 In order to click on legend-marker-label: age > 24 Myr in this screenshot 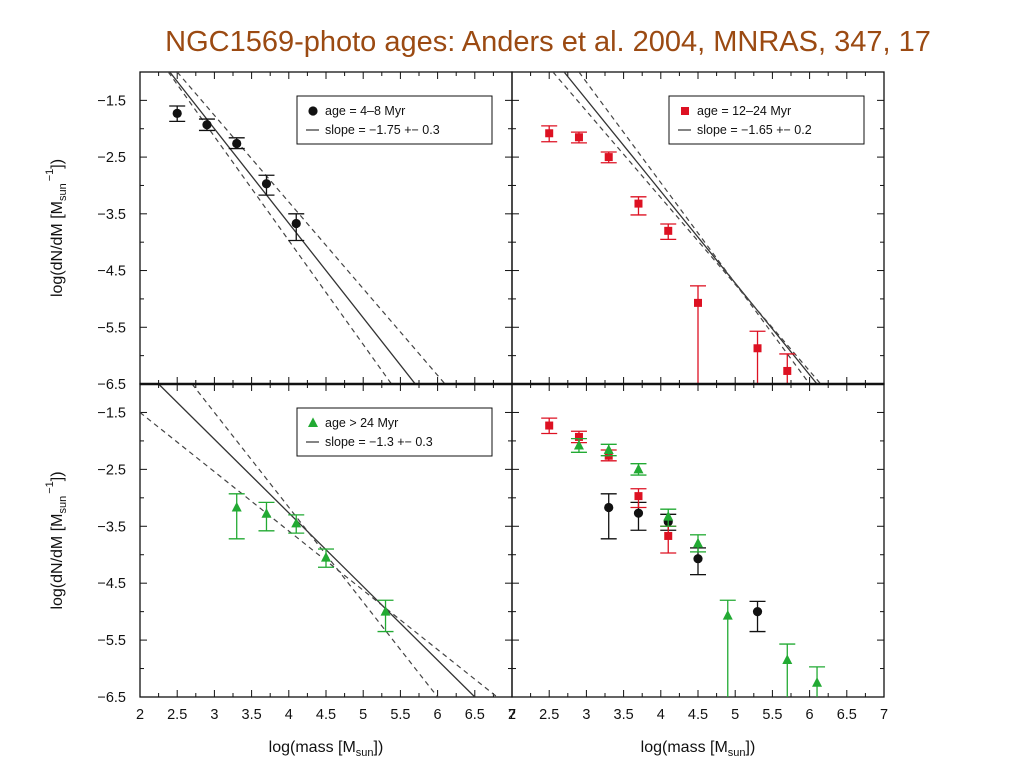, I will do `click(361, 423)`.